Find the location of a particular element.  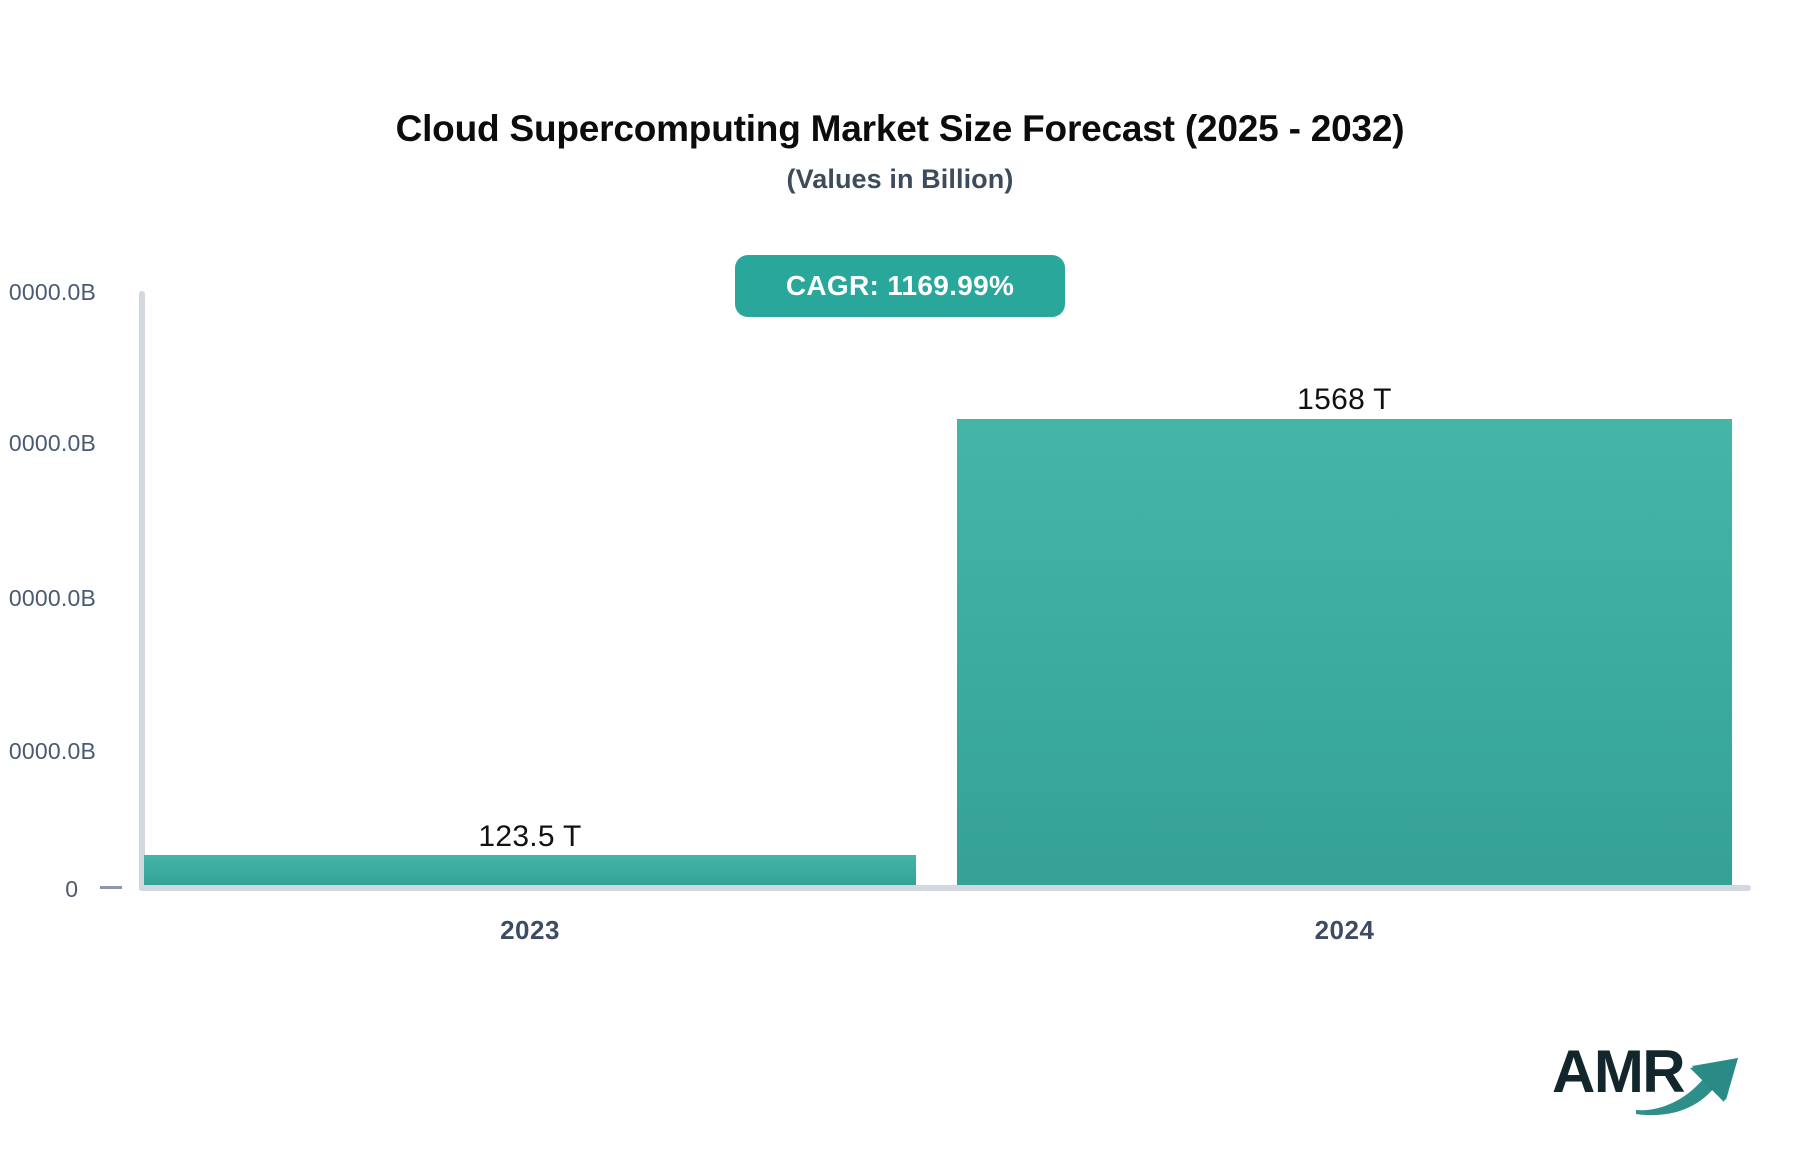

bar-value-label-2024: 1568 T is located at coordinates (1344, 399).